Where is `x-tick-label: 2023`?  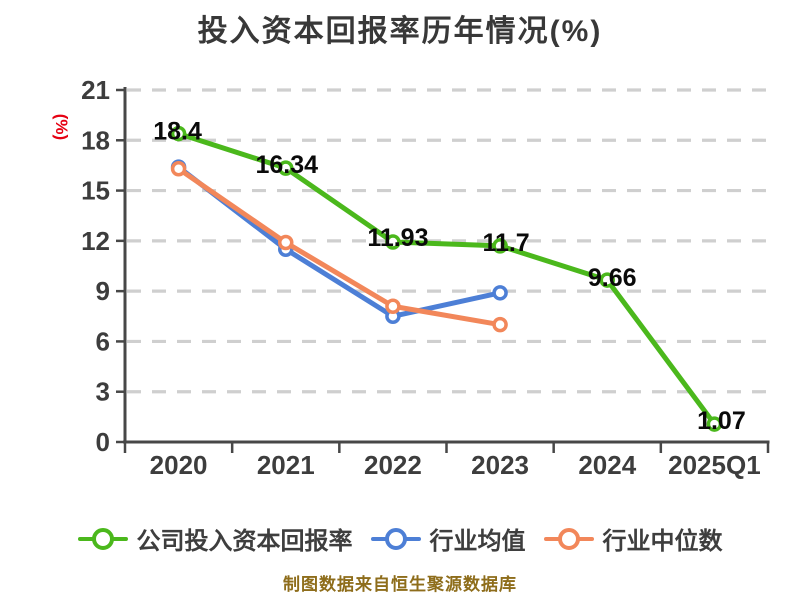
x-tick-label: 2023 is located at coordinates (500, 465).